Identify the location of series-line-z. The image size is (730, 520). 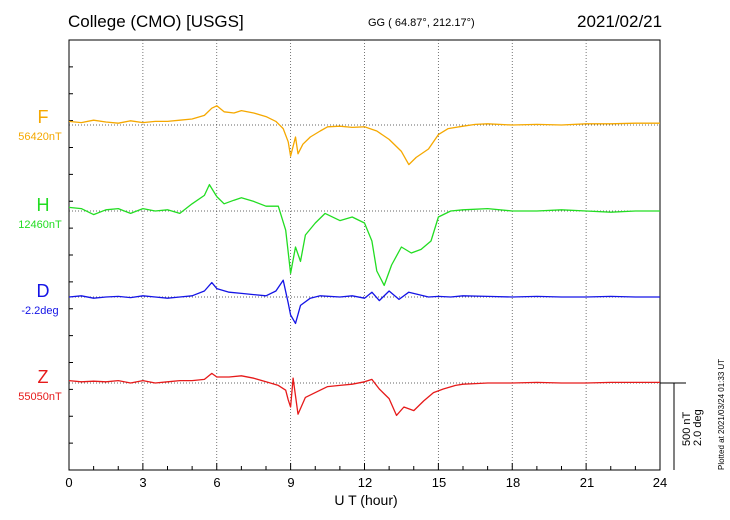
(364, 394).